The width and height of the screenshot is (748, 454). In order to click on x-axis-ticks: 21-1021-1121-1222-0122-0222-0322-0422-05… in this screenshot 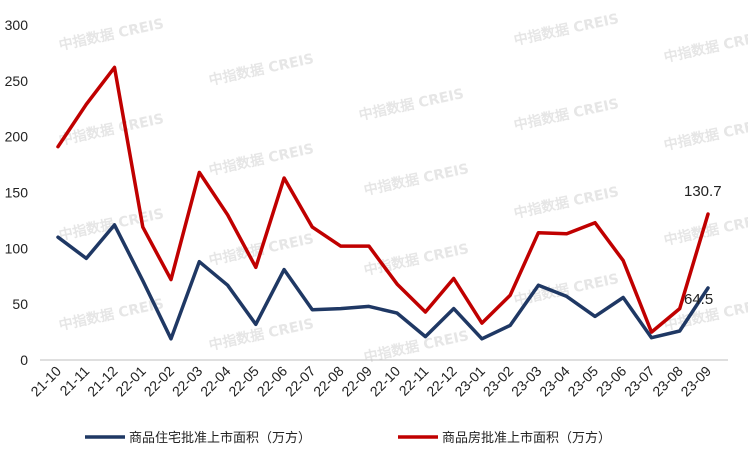, I will do `click(370, 381)`.